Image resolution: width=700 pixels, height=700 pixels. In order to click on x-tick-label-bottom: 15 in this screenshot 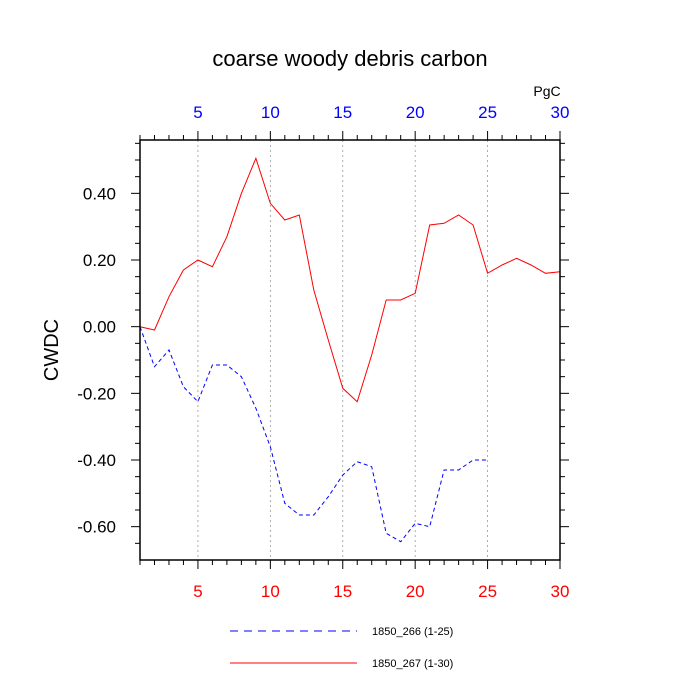, I will do `click(342, 591)`.